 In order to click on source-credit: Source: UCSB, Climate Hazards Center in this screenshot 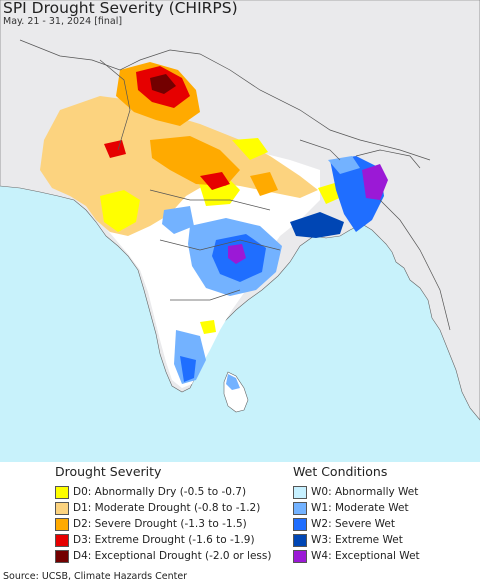, I will do `click(95, 576)`.